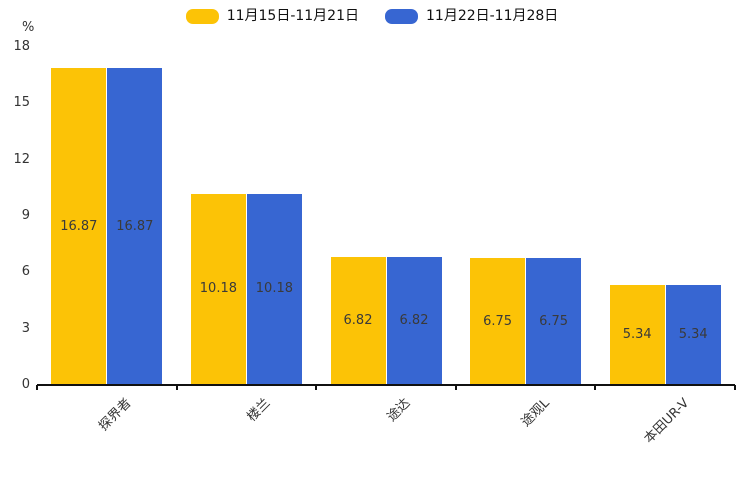  Describe the element at coordinates (21, 159) in the screenshot. I see `y-axis-tick-label: 12` at that location.